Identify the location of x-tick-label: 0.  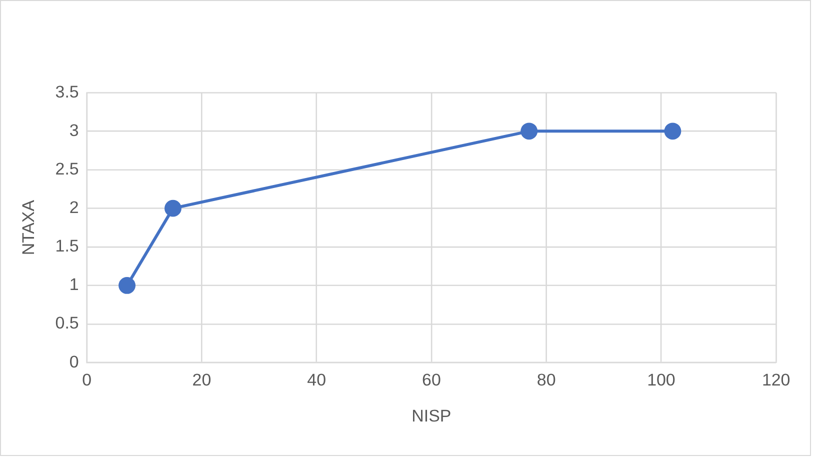
(87, 380).